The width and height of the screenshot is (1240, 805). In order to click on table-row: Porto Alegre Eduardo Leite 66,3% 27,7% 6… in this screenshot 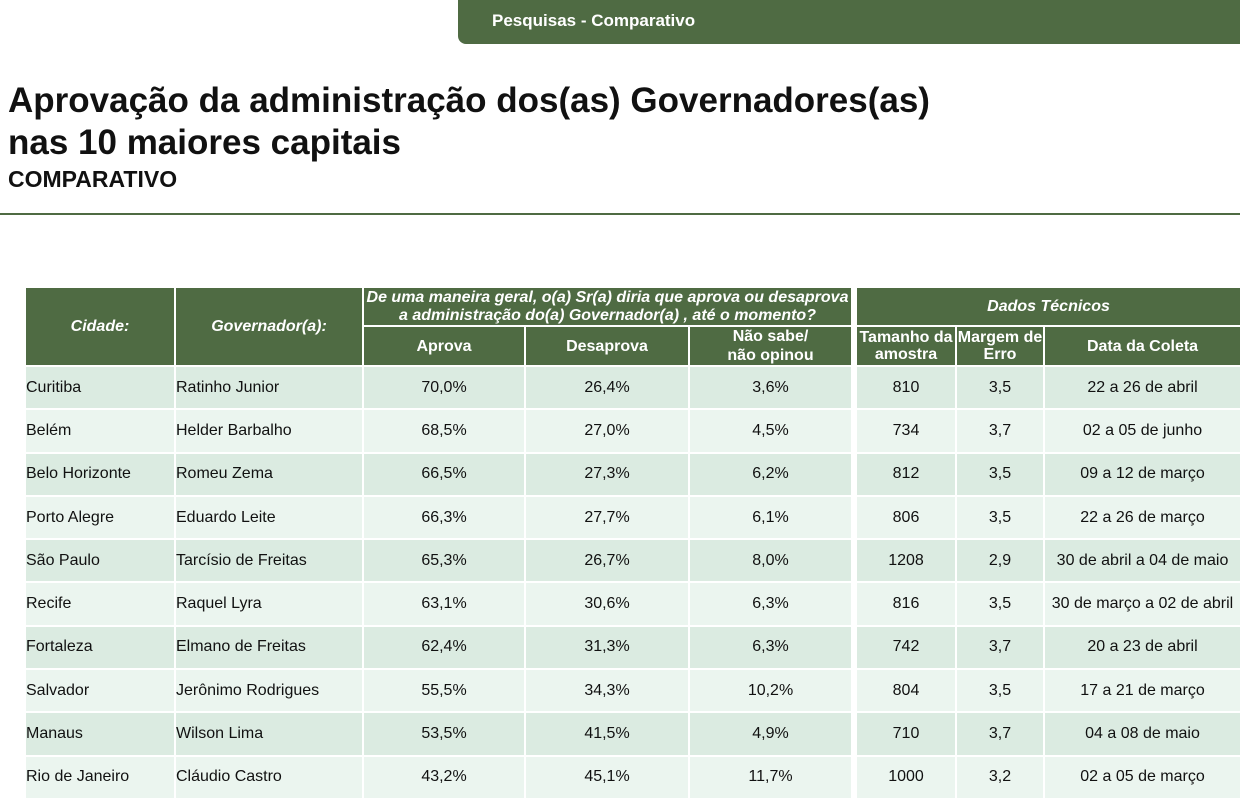, I will do `click(632, 517)`.